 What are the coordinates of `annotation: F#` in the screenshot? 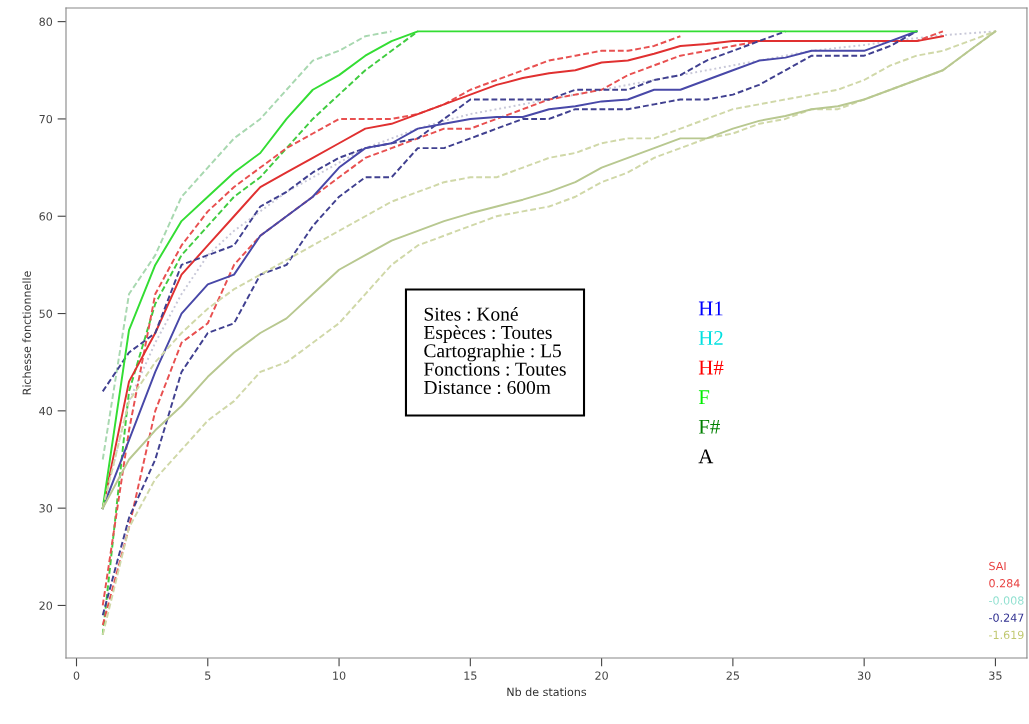 It's located at (709, 426).